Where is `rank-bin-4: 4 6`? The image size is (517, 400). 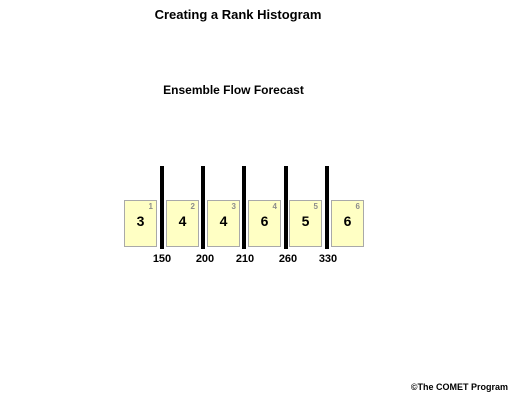 rank-bin-4: 4 6 is located at coordinates (264, 223).